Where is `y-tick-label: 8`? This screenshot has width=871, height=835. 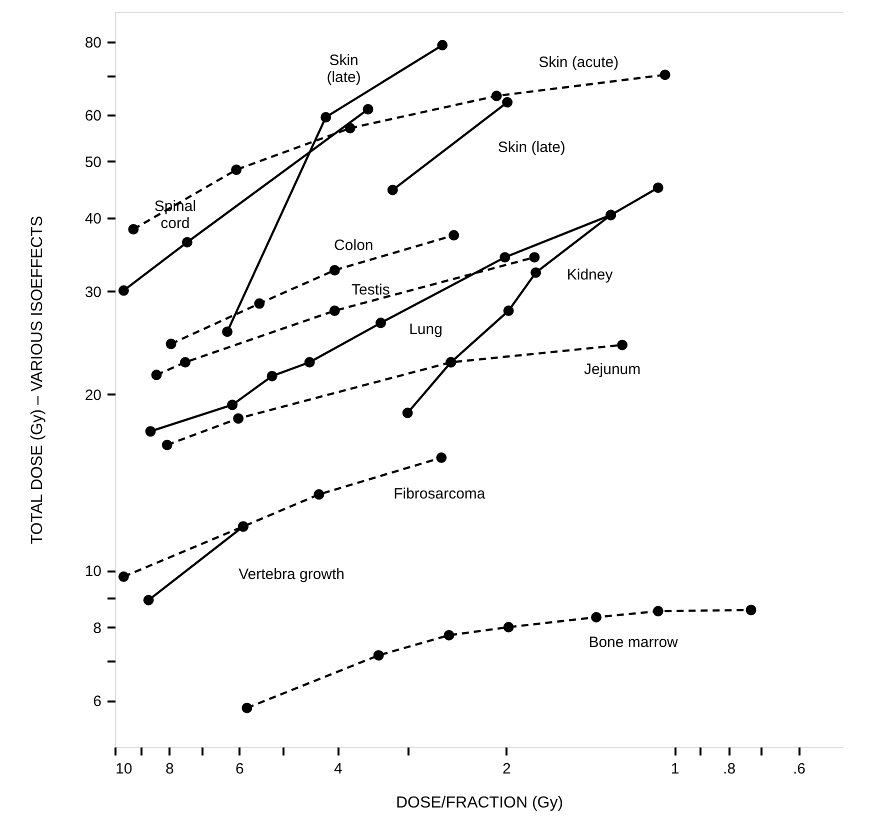
y-tick-label: 8 is located at coordinates (97, 628).